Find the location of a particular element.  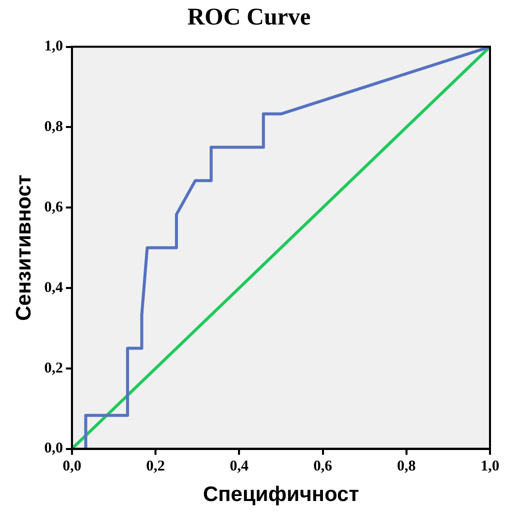

x-tick-label: 1,0 is located at coordinates (490, 466).